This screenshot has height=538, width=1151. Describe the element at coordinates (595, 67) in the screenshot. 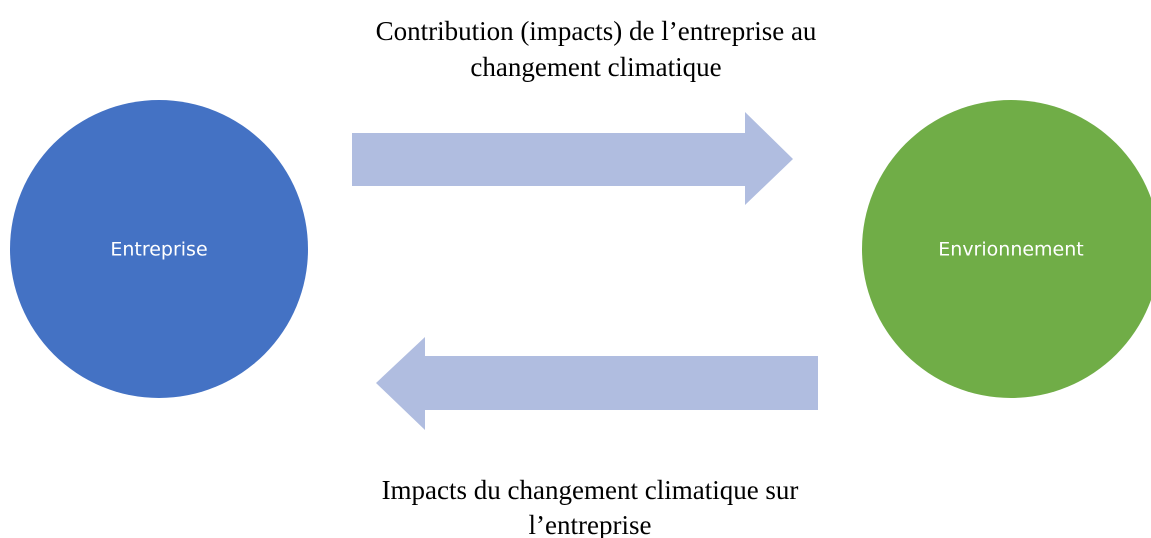

I see `edge-label: changement climatique` at that location.